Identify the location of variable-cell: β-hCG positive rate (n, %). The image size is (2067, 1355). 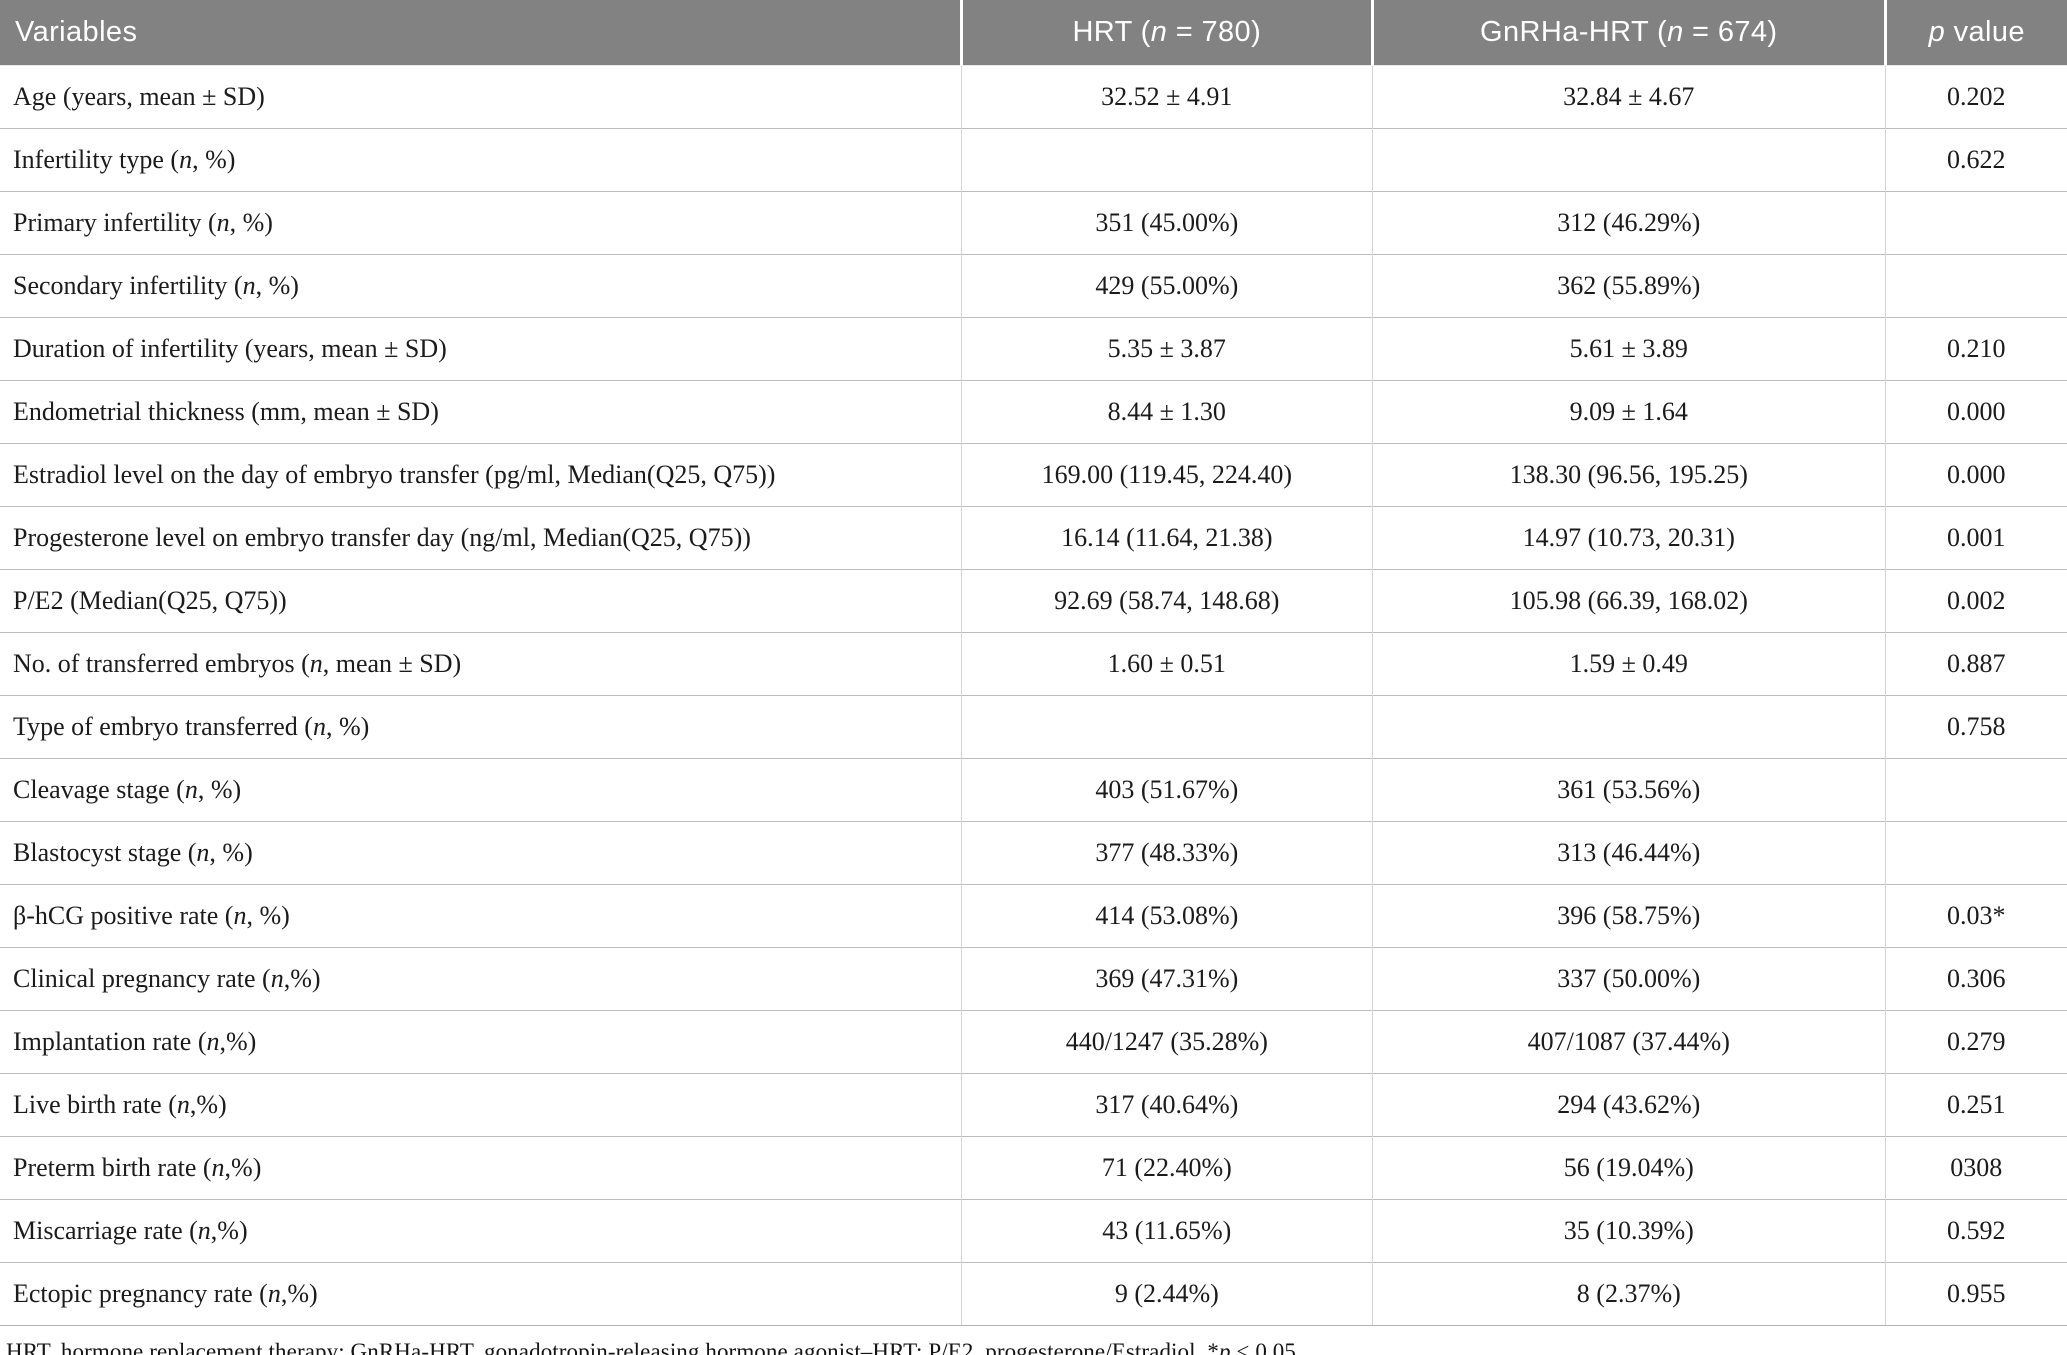
(481, 916).